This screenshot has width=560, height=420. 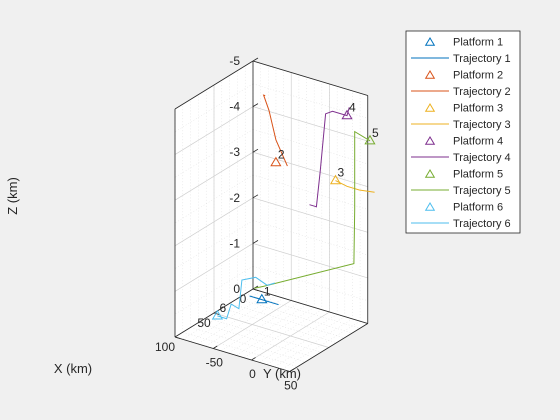 I want to click on legend-box, so click(x=463, y=132).